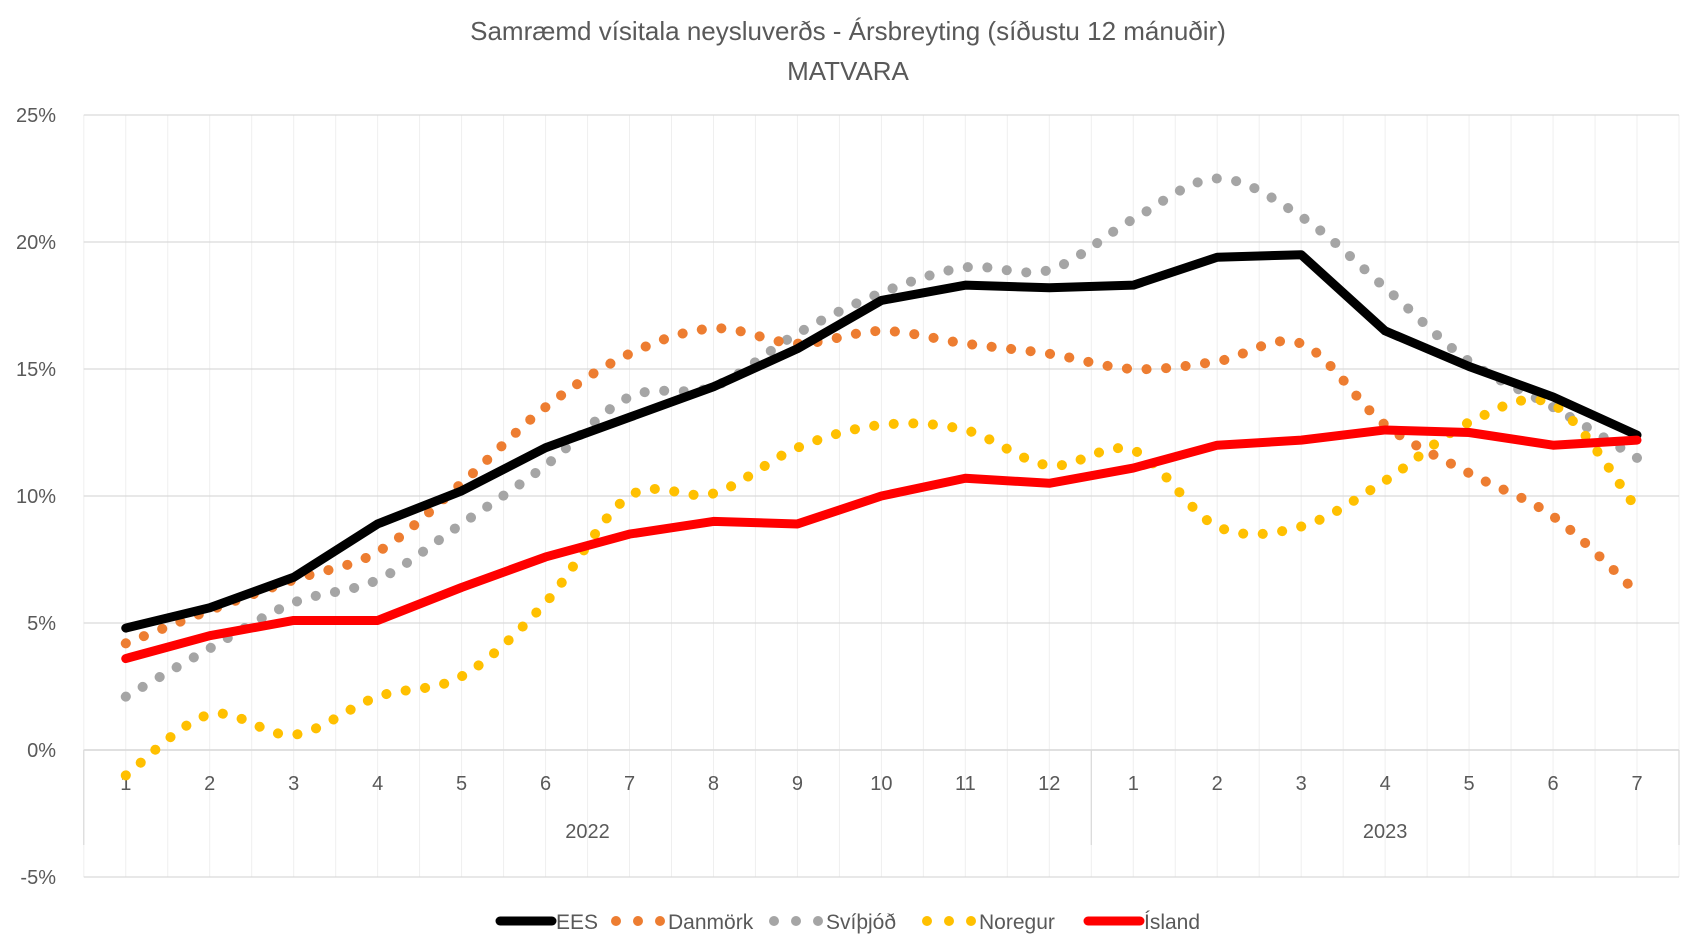 The image size is (1681, 943). I want to click on y-tick-label: 15%, so click(36, 370).